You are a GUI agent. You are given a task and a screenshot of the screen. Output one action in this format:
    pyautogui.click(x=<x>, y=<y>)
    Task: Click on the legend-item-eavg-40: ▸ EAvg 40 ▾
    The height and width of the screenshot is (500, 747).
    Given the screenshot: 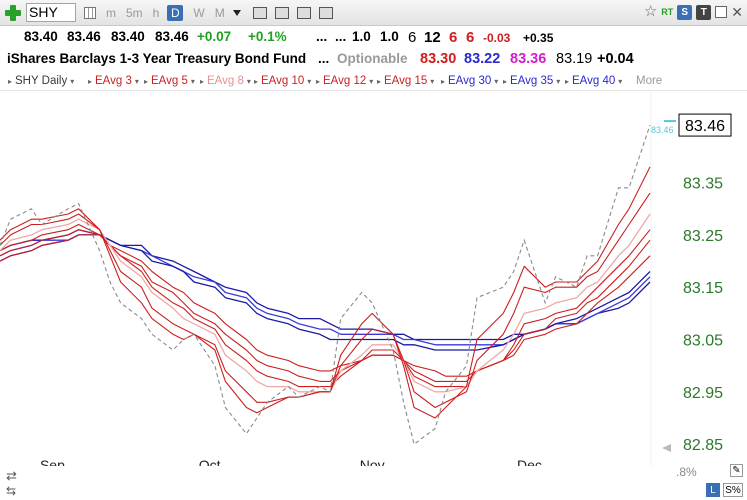 What is the action you would take?
    pyautogui.click(x=593, y=81)
    